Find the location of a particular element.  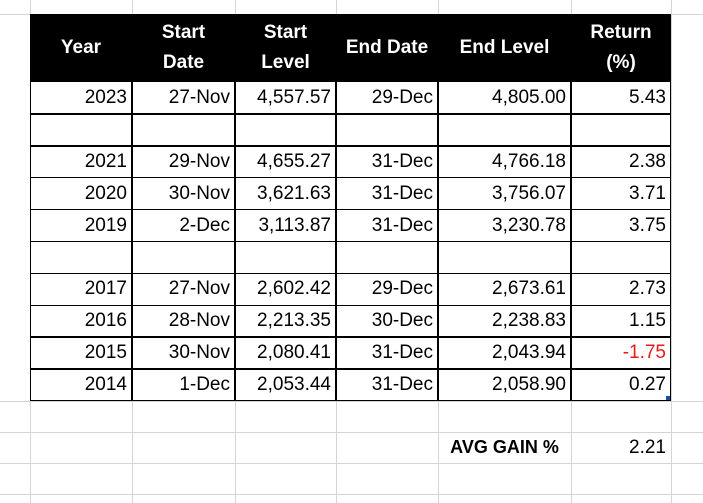

header-year: Year is located at coordinates (81, 48).